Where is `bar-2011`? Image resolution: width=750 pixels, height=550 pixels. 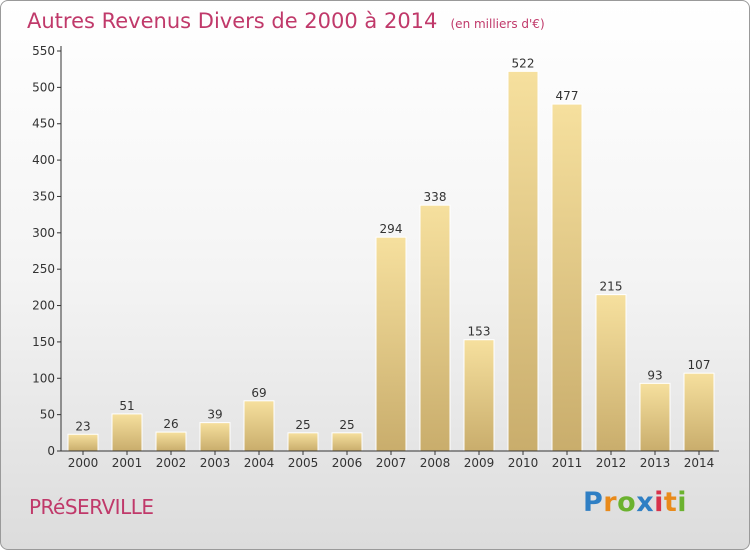 bar-2011 is located at coordinates (567, 277).